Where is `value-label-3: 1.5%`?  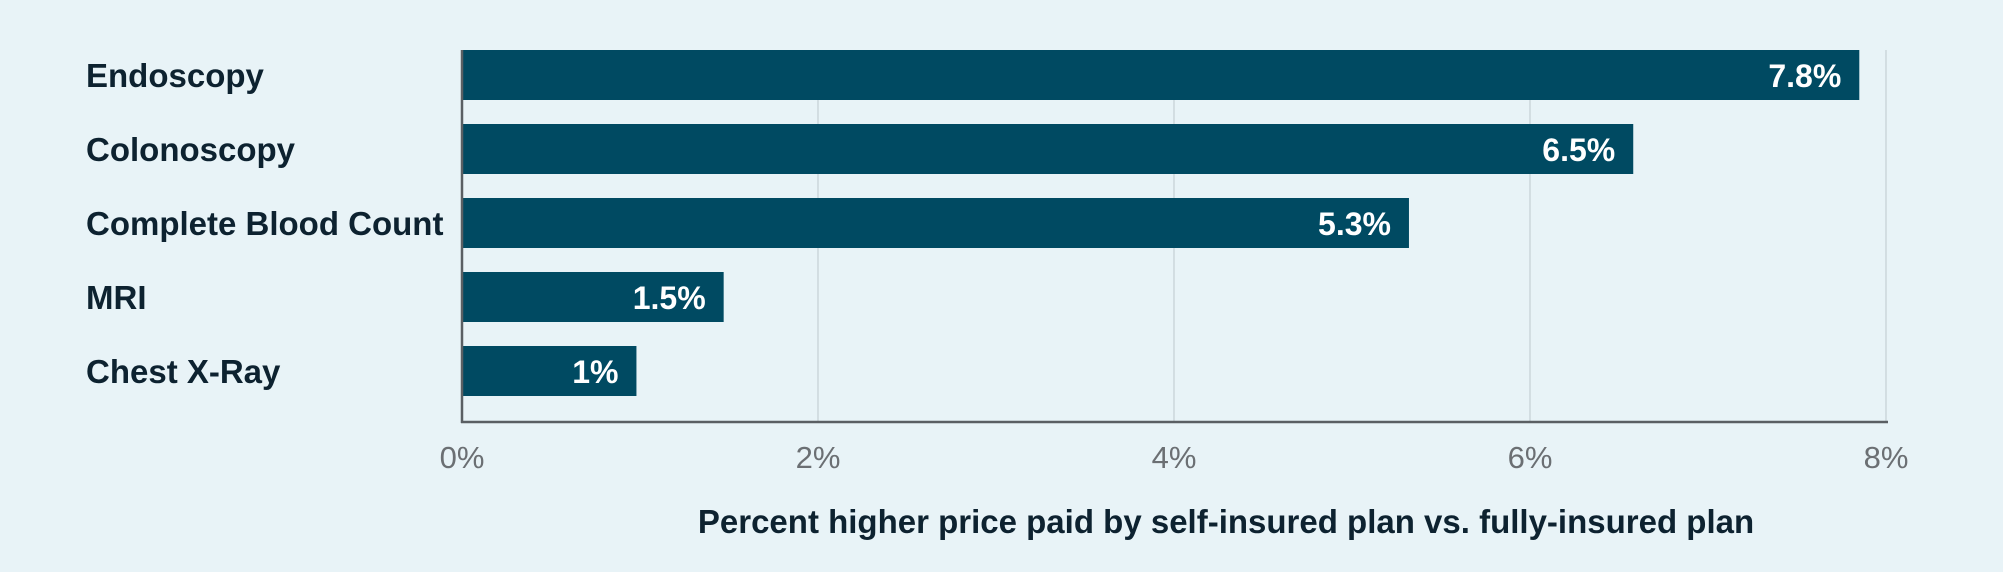
value-label-3: 1.5% is located at coordinates (669, 298).